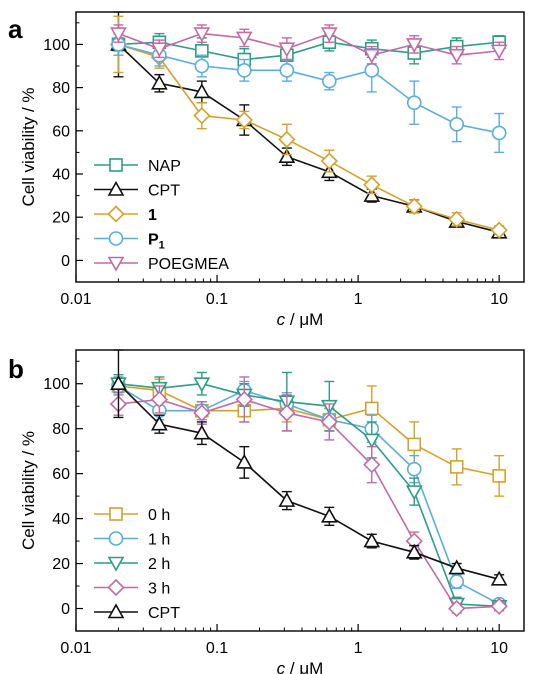  I want to click on legend-label: 1, so click(152, 215).